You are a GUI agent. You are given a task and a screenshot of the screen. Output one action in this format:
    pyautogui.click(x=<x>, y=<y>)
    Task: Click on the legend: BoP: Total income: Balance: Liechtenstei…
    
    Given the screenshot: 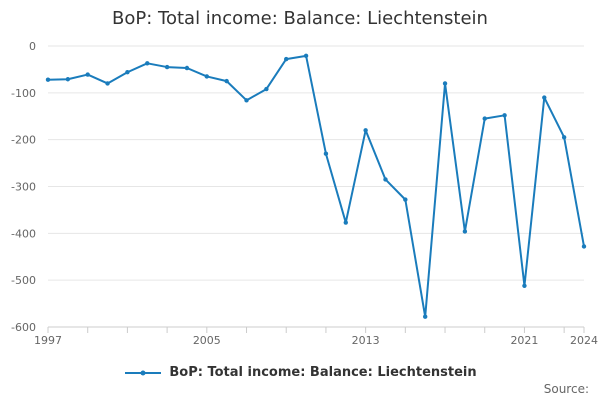 What is the action you would take?
    pyautogui.click(x=300, y=372)
    